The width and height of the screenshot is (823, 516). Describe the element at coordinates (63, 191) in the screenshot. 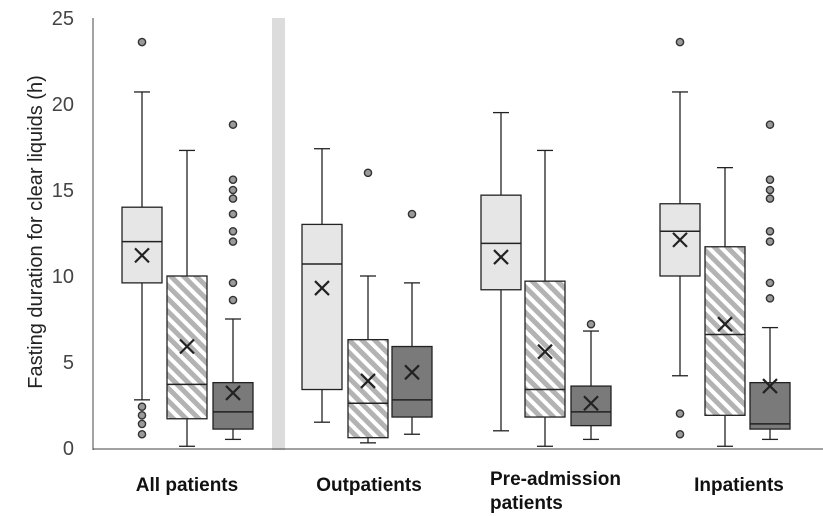

I see `y-tick-label: 15` at that location.